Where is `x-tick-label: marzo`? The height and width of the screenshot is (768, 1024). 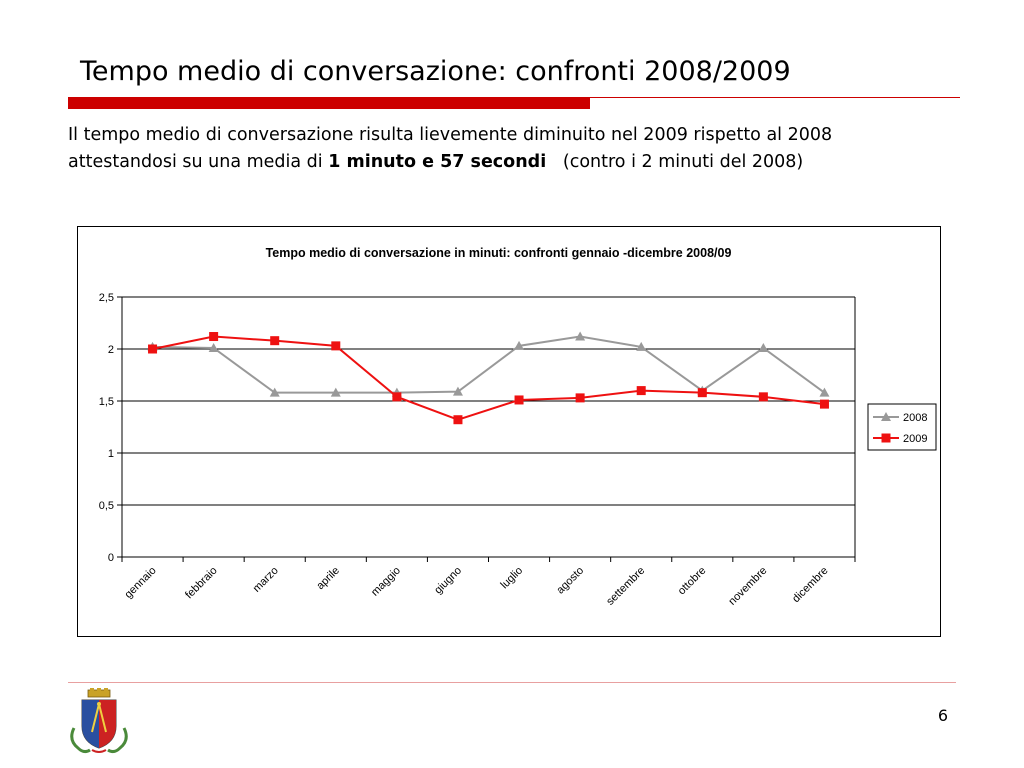 x-tick-label: marzo is located at coordinates (266, 580).